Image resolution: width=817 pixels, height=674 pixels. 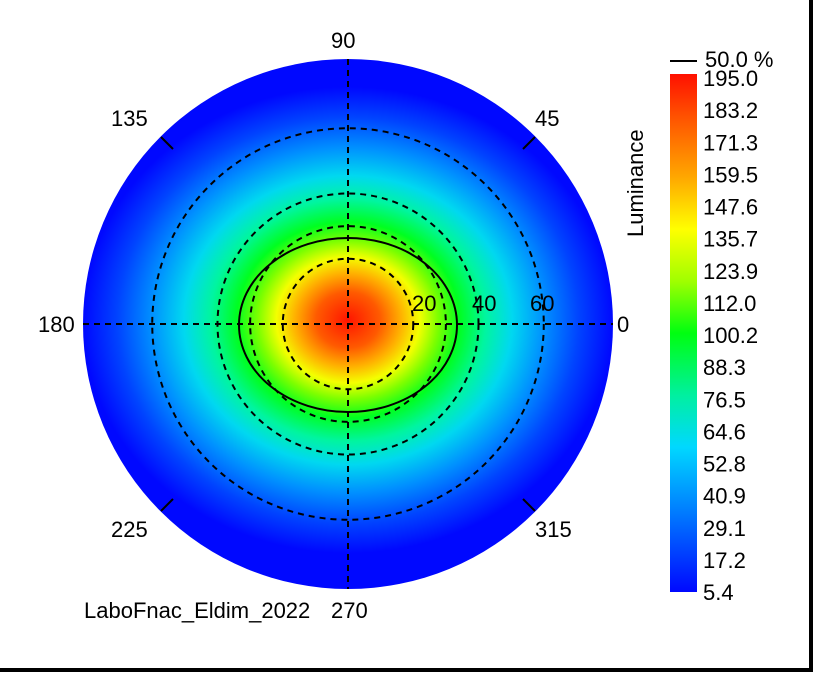 What do you see at coordinates (547, 118) in the screenshot?
I see `angle-label-45: 45` at bounding box center [547, 118].